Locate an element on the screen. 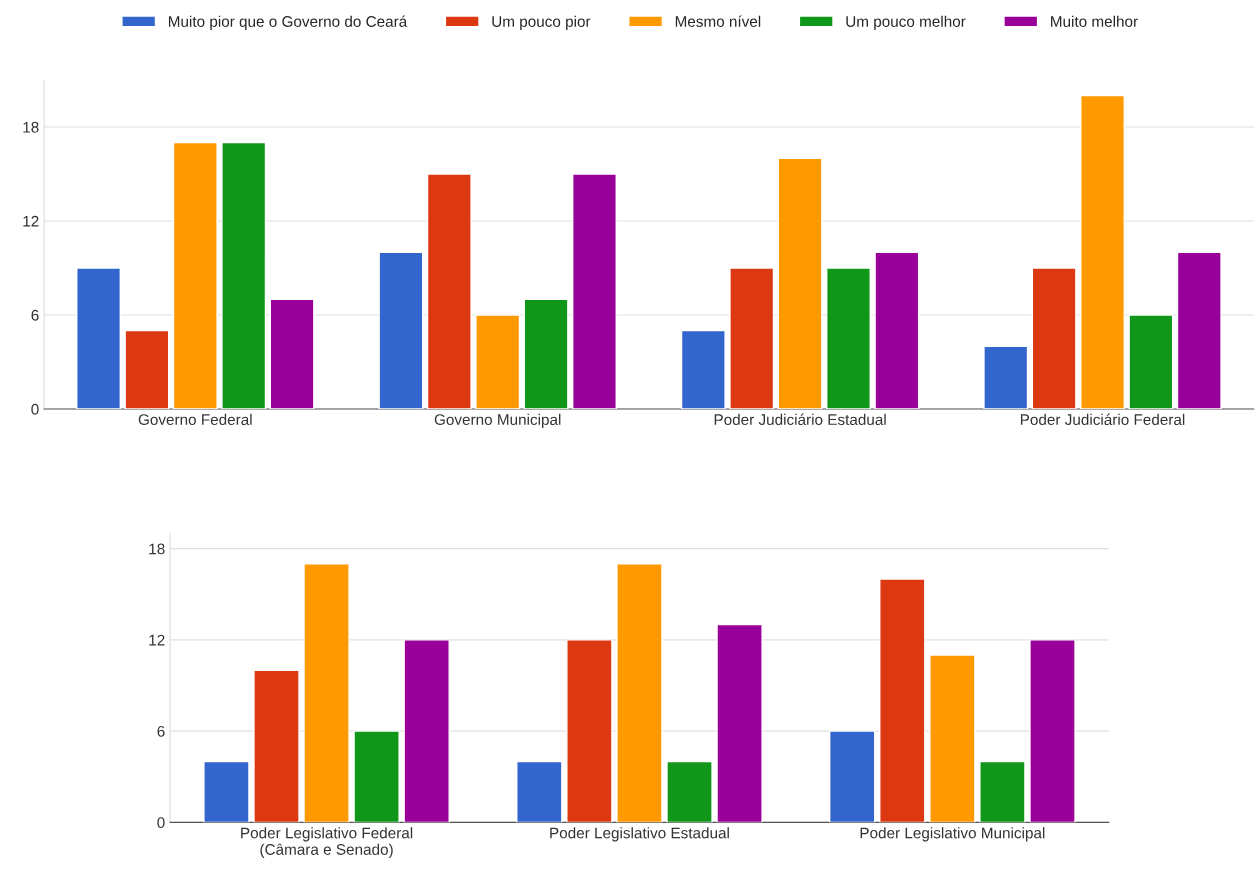 The image size is (1260, 889). x-tick-label: Poder Judiciário Federal is located at coordinates (1102, 419).